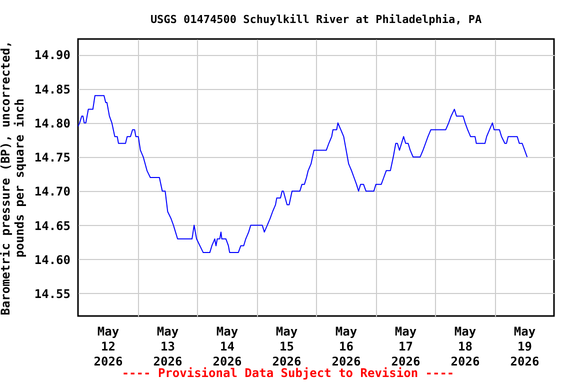 This screenshot has width=576, height=384. What do you see at coordinates (108, 346) in the screenshot?
I see `x-tick-label: May 12 2026` at bounding box center [108, 346].